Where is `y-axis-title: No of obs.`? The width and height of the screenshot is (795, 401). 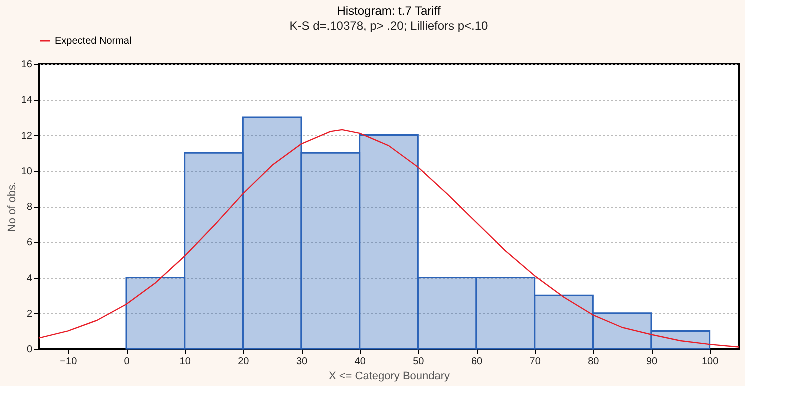 y-axis-title: No of obs. is located at coordinates (12, 207).